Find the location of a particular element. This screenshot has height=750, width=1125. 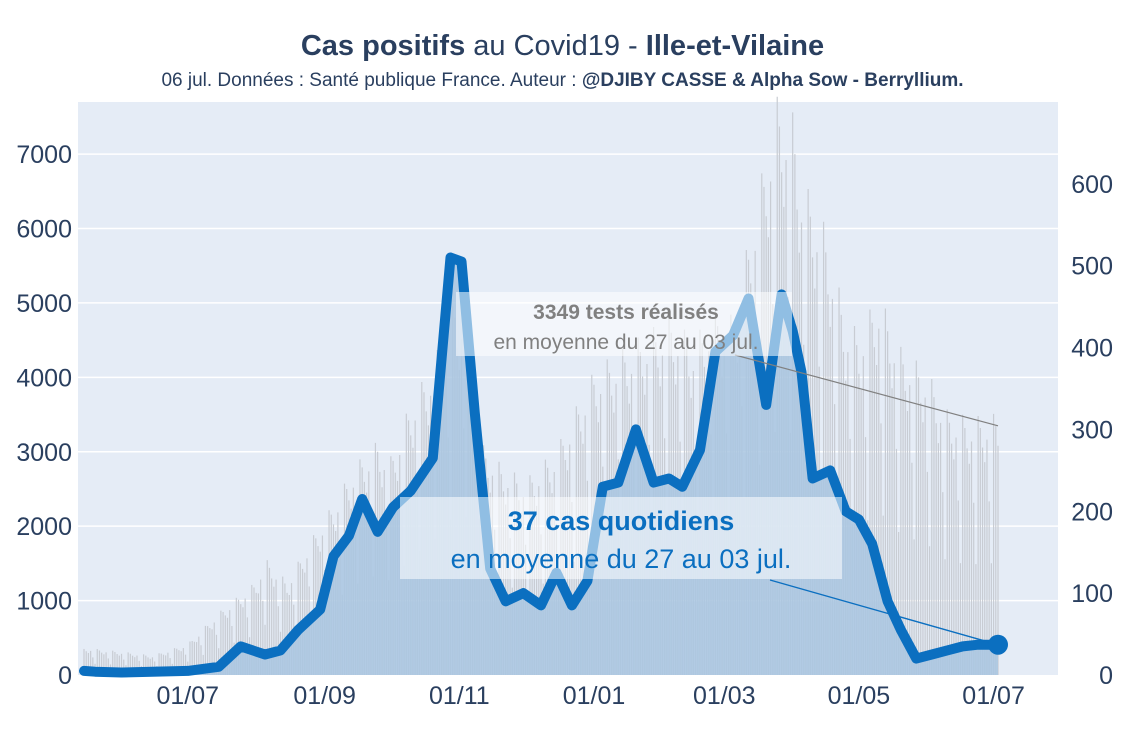

y-left-tick-label: 4000 is located at coordinates (44, 378).